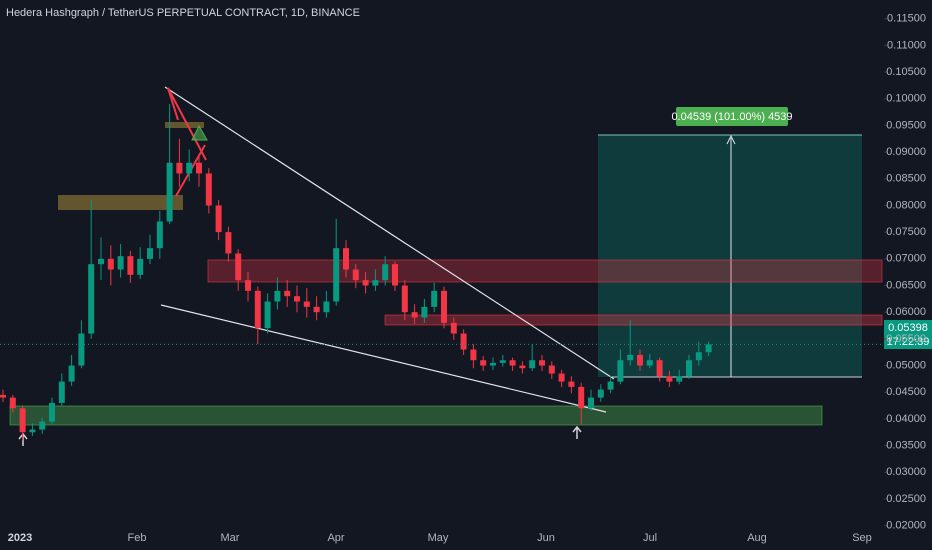 Image resolution: width=932 pixels, height=550 pixels. What do you see at coordinates (908, 328) in the screenshot?
I see `last-price: 0.05398` at bounding box center [908, 328].